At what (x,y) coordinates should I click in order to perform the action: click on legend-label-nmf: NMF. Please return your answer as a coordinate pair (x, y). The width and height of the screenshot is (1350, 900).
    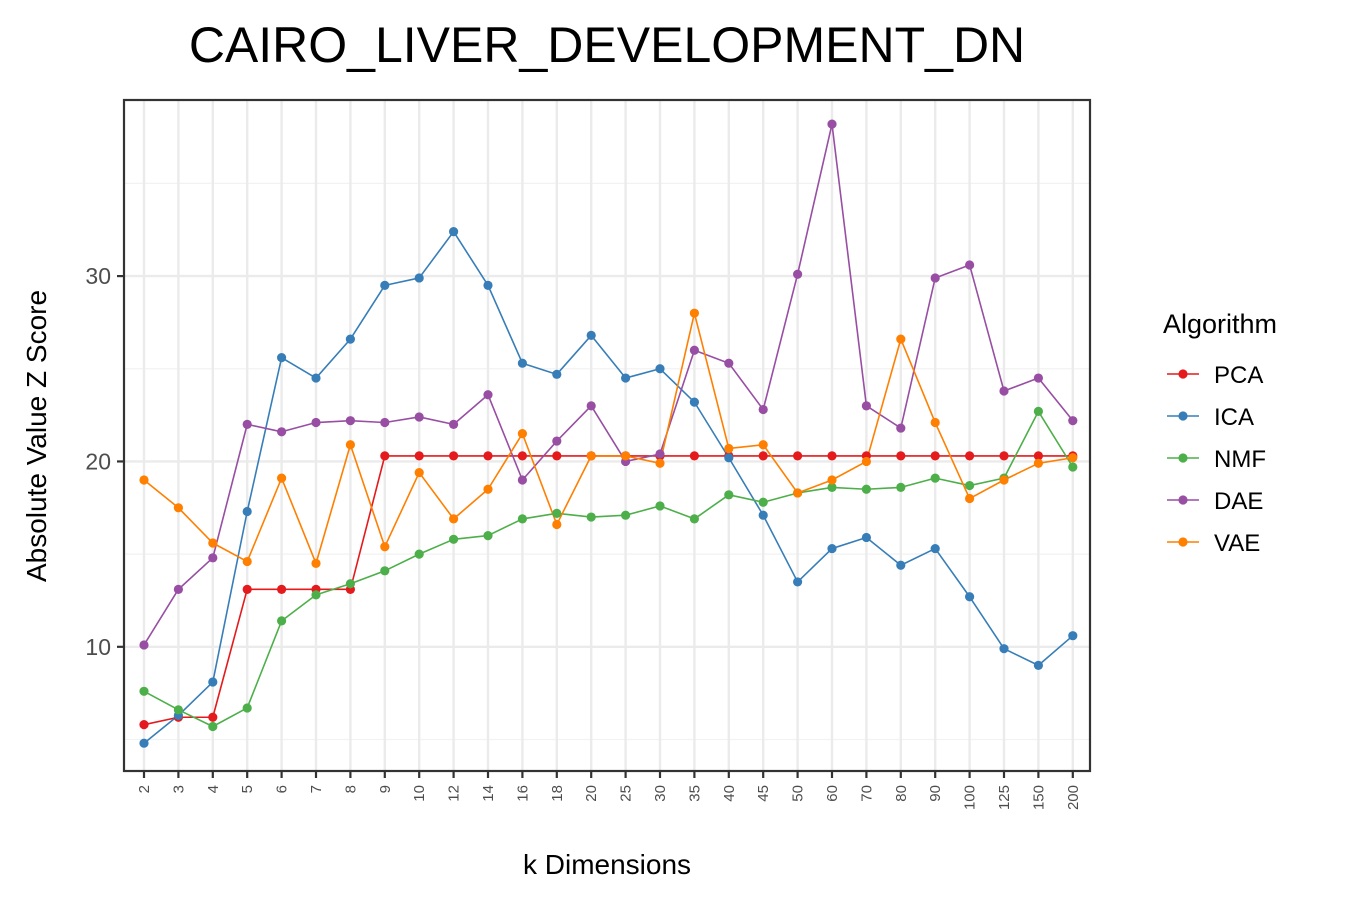
    Looking at the image, I should click on (1240, 459).